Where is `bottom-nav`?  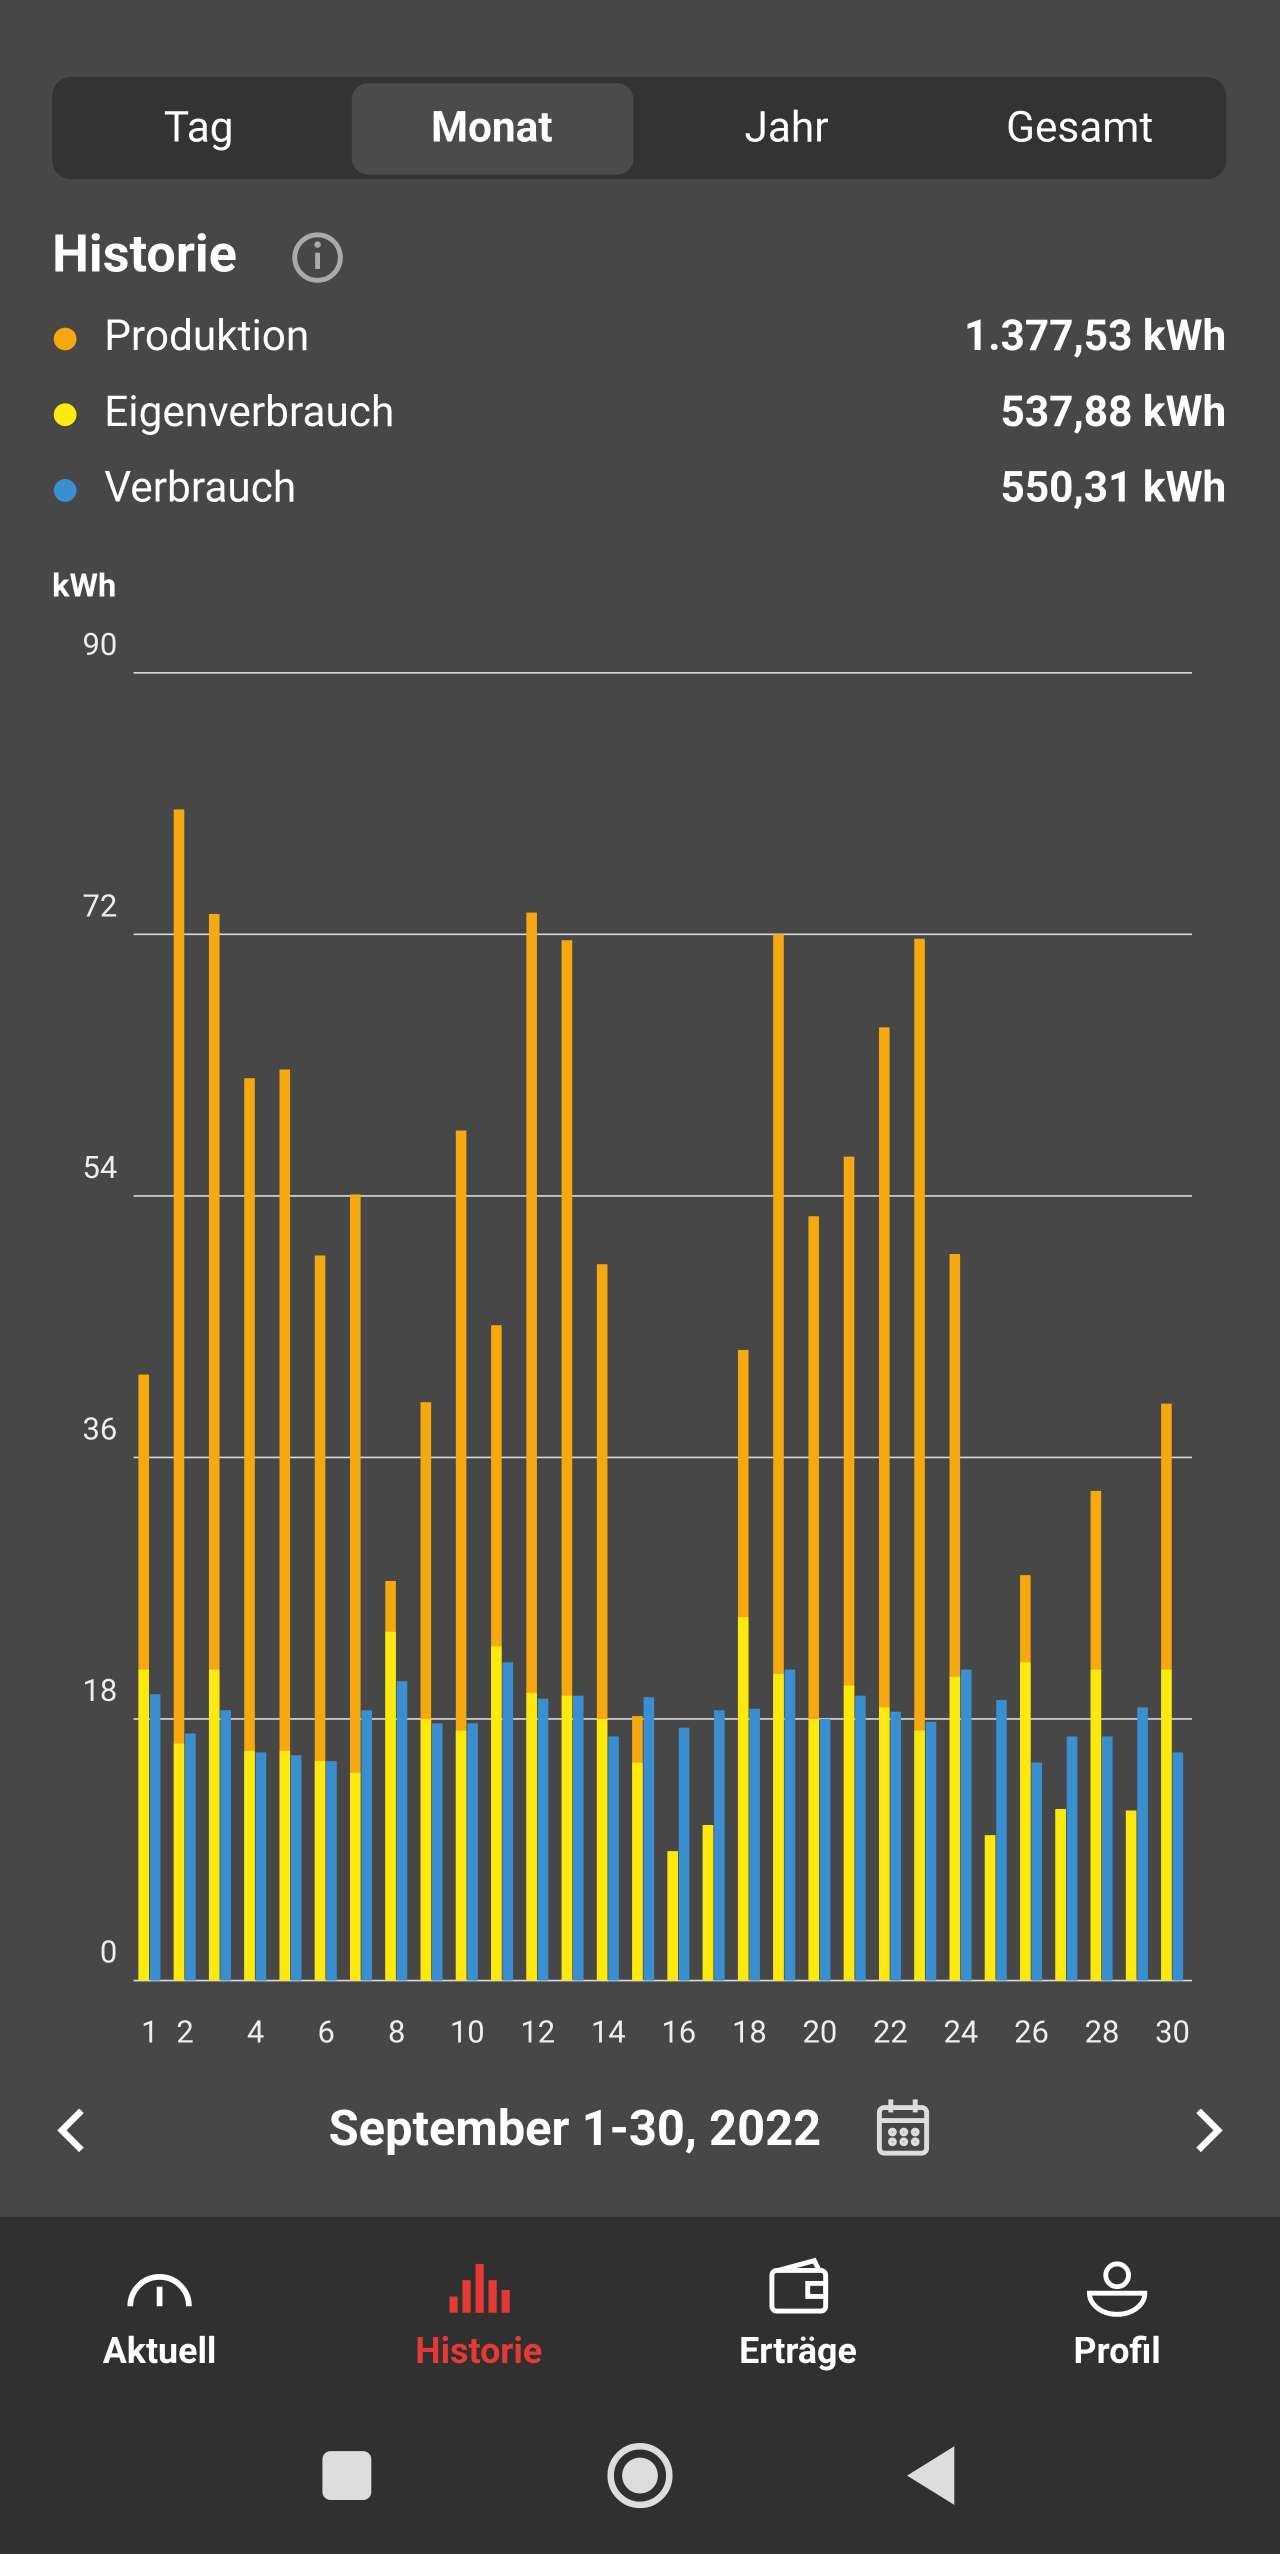
bottom-nav is located at coordinates (640, 2385).